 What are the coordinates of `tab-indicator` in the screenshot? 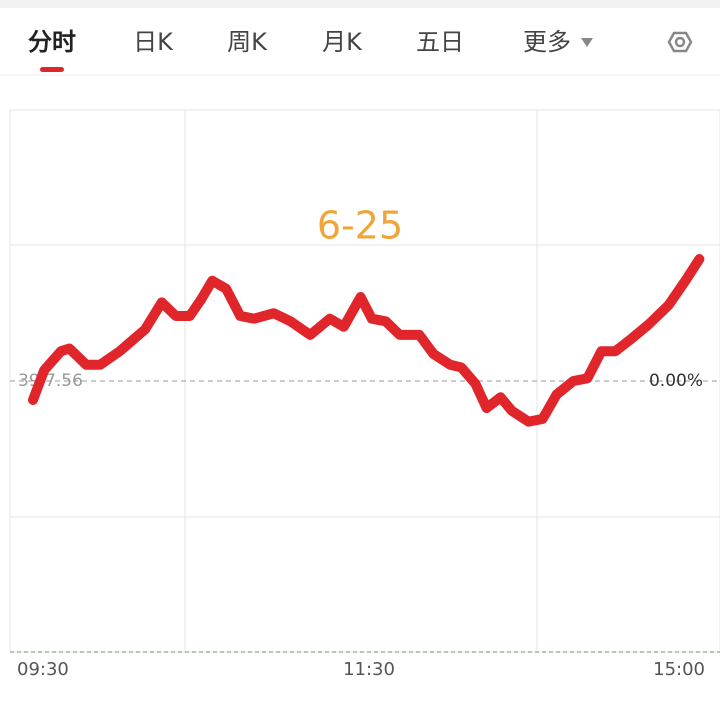 It's located at (52, 69).